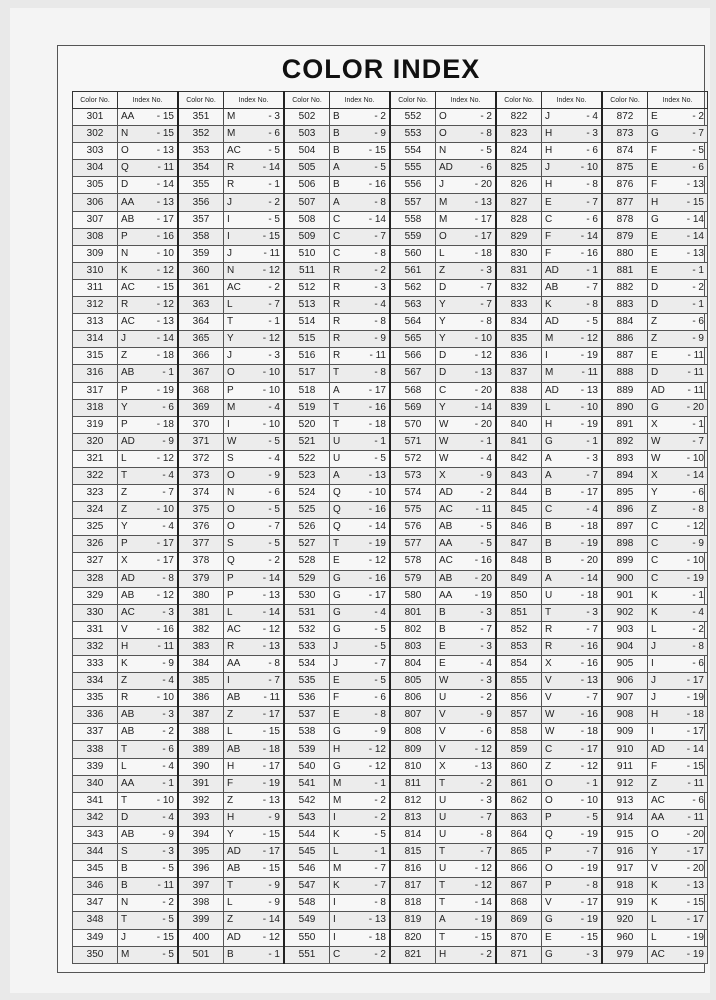  What do you see at coordinates (518, 407) in the screenshot?
I see `color-number-cell: 839` at bounding box center [518, 407].